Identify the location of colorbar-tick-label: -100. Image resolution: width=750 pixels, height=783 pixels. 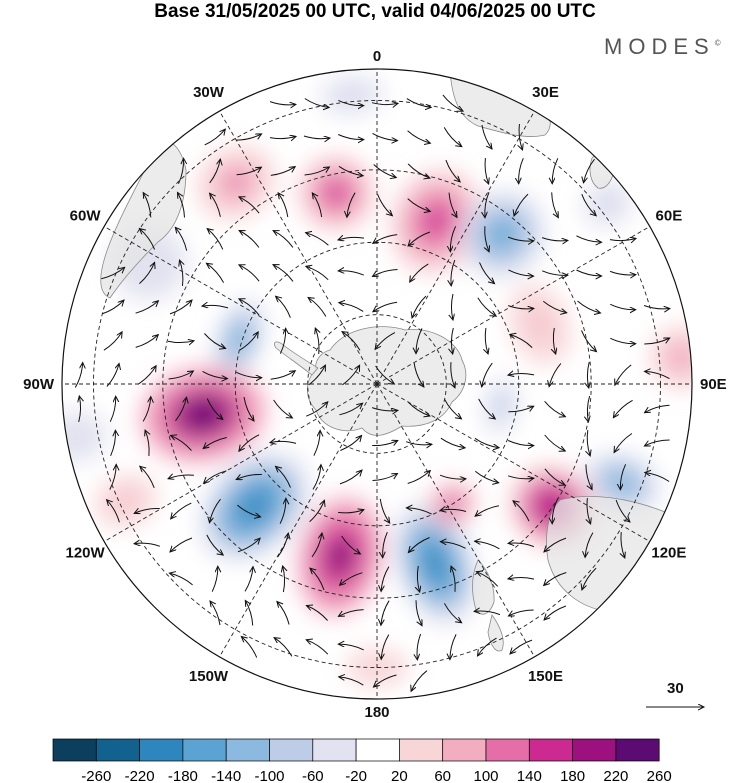
(269, 775).